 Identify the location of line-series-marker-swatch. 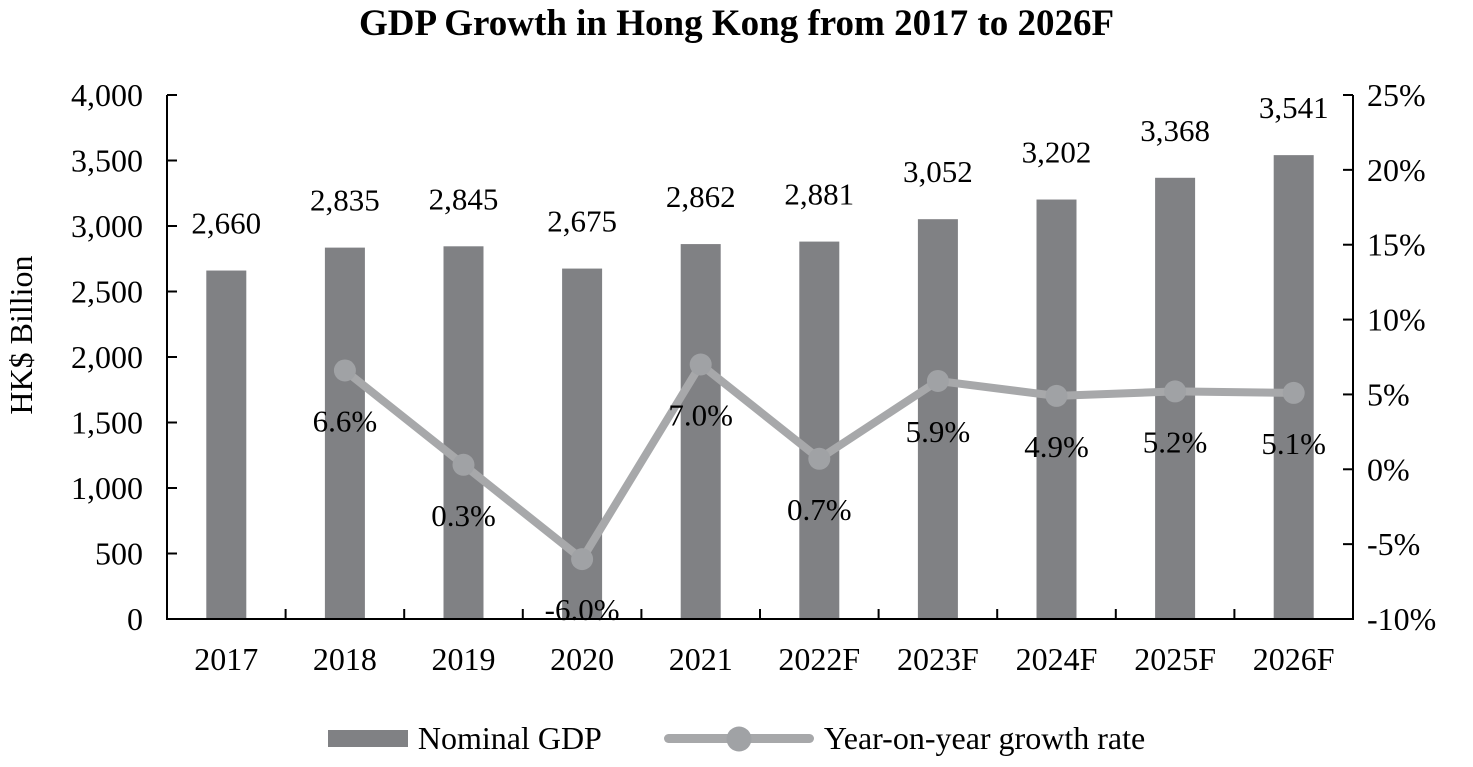
(739, 738).